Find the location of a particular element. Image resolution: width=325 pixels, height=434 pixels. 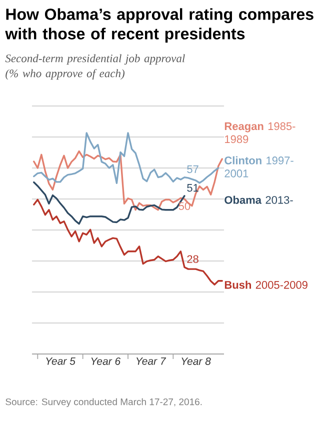

x-tick-label: Year 5 is located at coordinates (61, 361).